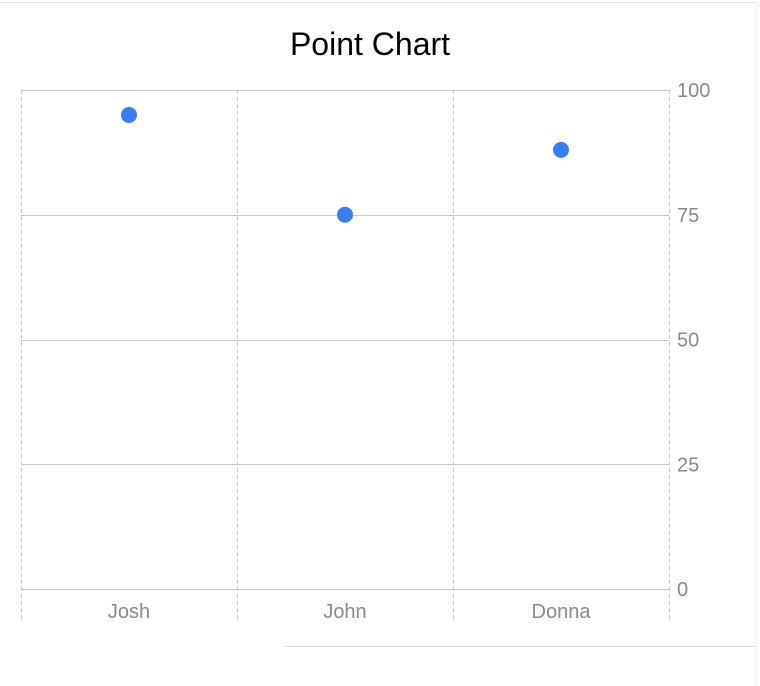 Image resolution: width=760 pixels, height=686 pixels. Describe the element at coordinates (520, 646) in the screenshot. I see `bottom-separator` at that location.